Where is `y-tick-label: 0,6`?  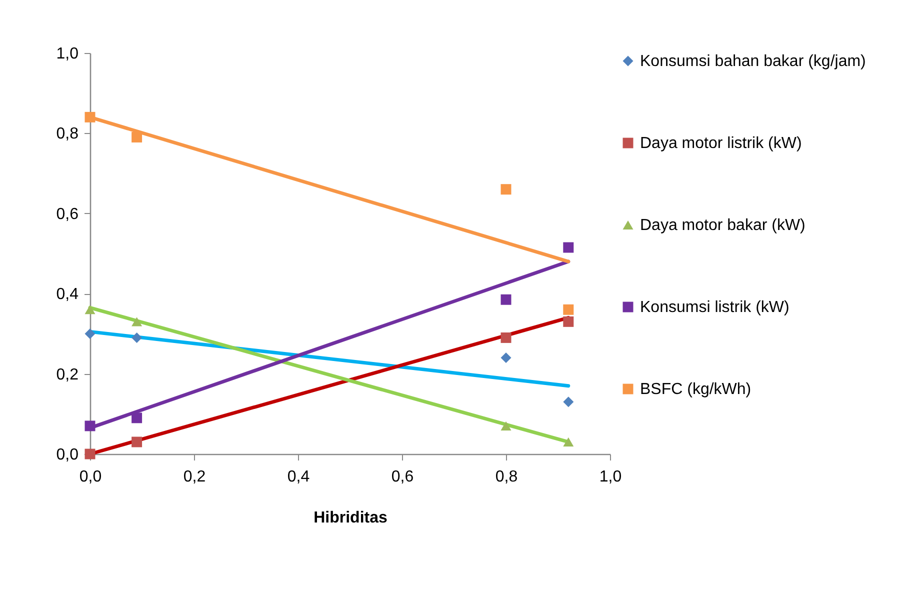 y-tick-label: 0,6 is located at coordinates (67, 214).